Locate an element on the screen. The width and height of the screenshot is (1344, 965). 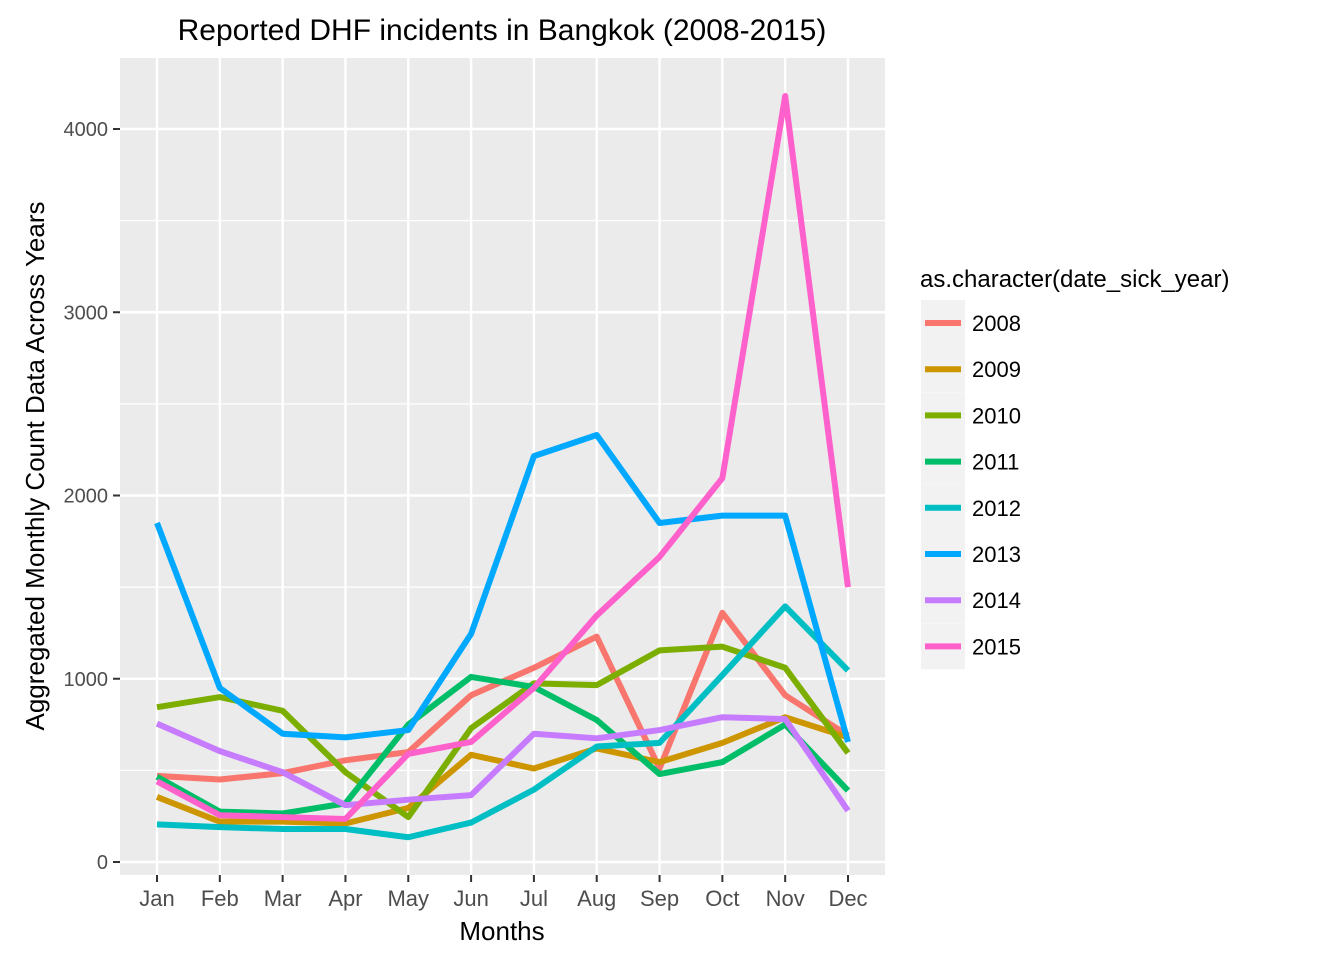
legend-title: as.character(date_sick_year) is located at coordinates (1074, 279).